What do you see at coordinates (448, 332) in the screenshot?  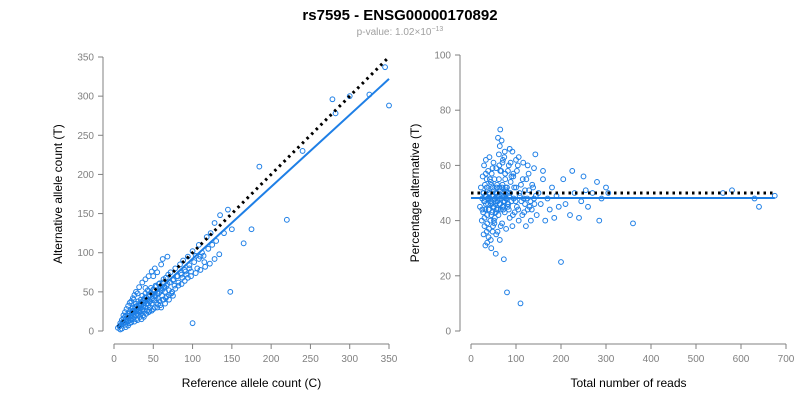 I see `right-y-tick-label: 0` at bounding box center [448, 332].